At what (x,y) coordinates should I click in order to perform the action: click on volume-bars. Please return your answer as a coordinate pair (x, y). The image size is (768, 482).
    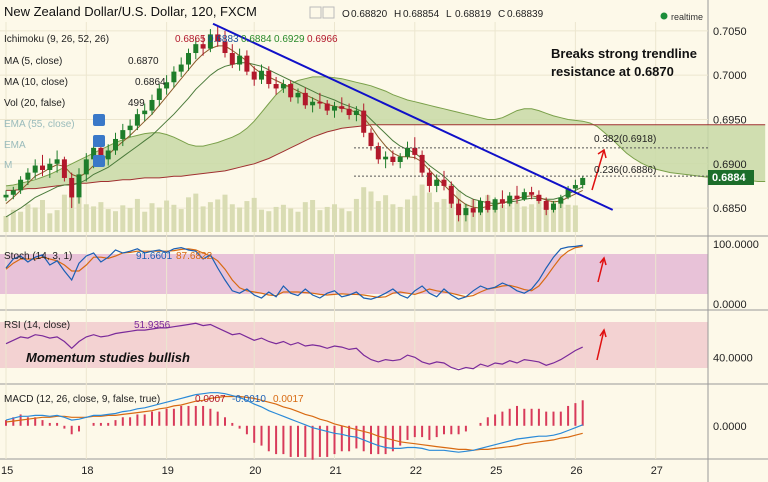
    Looking at the image, I should click on (290, 208).